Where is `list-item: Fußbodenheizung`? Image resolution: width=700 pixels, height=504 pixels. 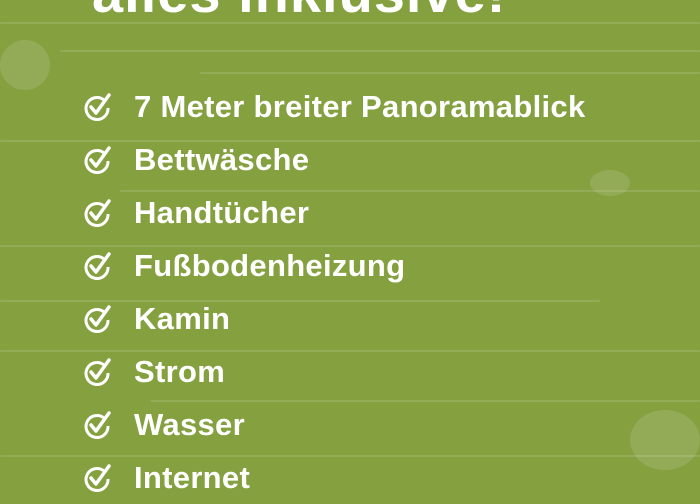
list-item: Fußbodenheizung is located at coordinates (334, 265).